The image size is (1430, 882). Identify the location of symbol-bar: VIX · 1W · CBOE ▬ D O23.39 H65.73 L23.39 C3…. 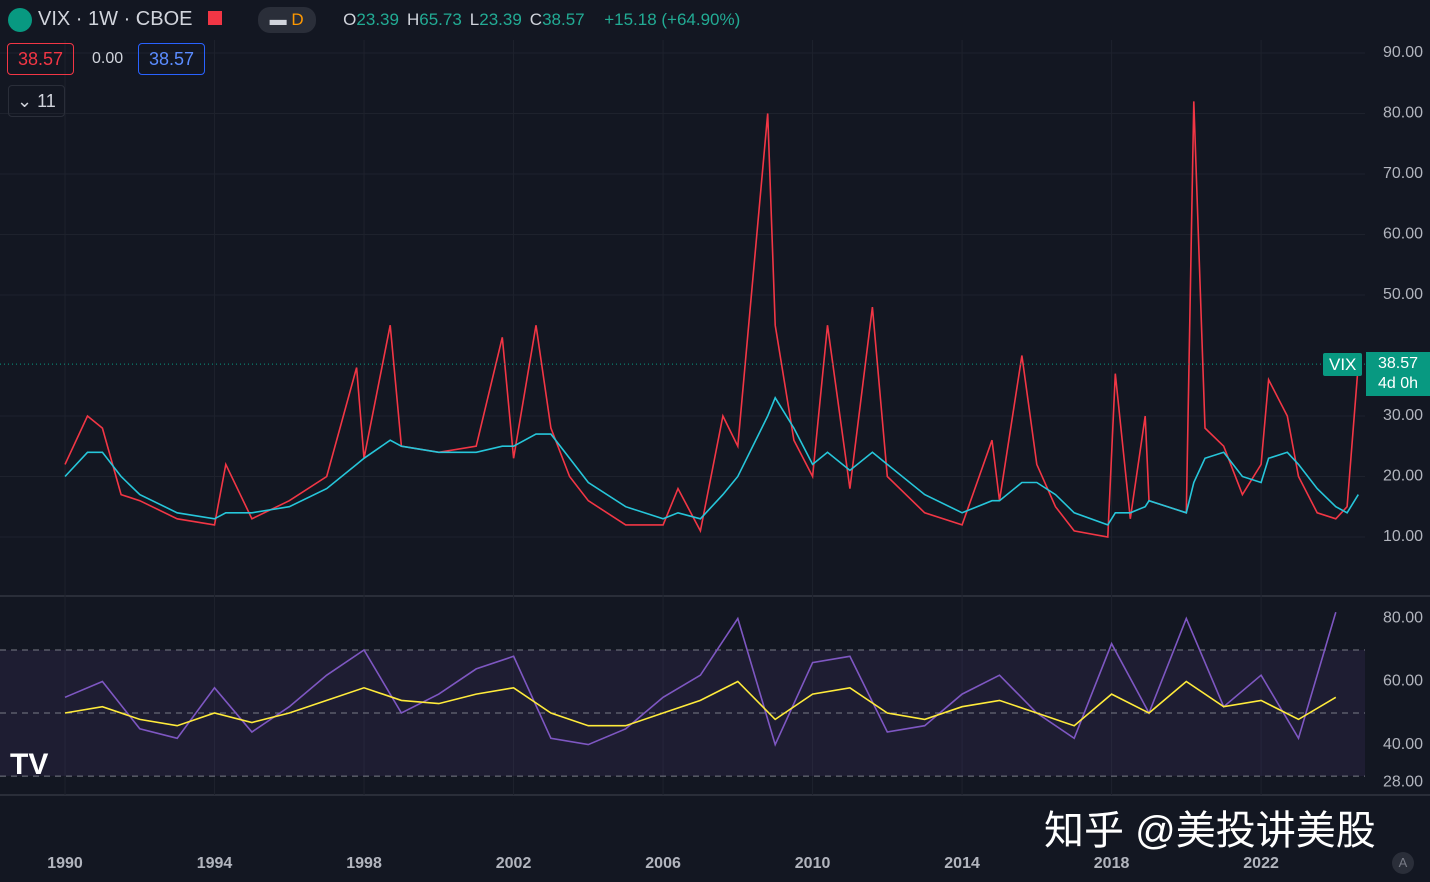
(374, 19).